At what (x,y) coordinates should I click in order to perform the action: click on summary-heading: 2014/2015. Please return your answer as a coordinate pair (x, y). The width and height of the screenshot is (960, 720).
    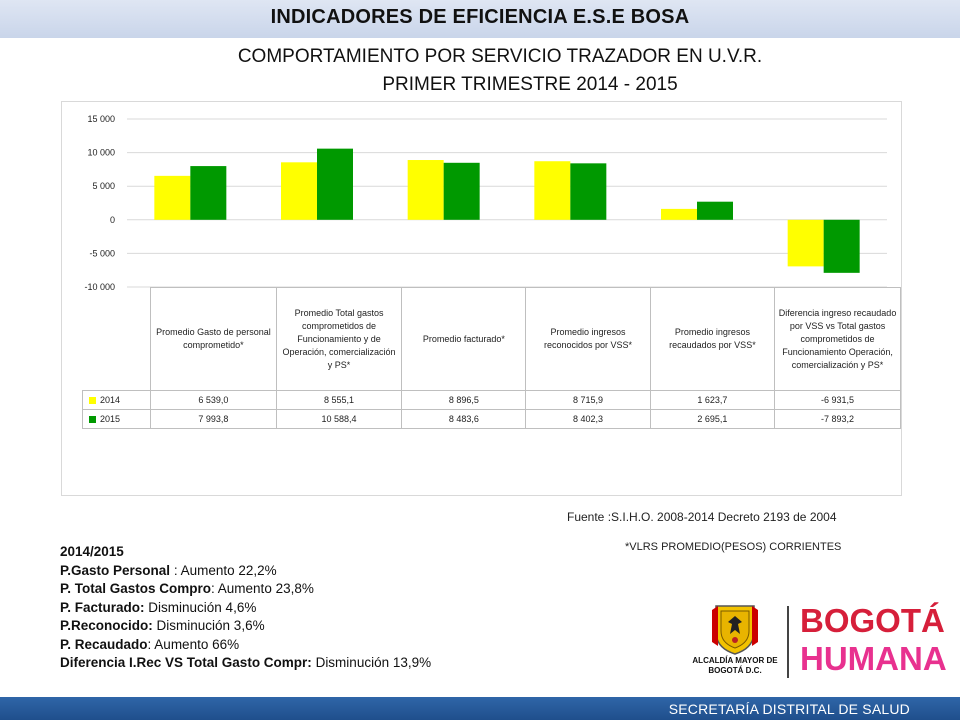
    Looking at the image, I should click on (92, 551).